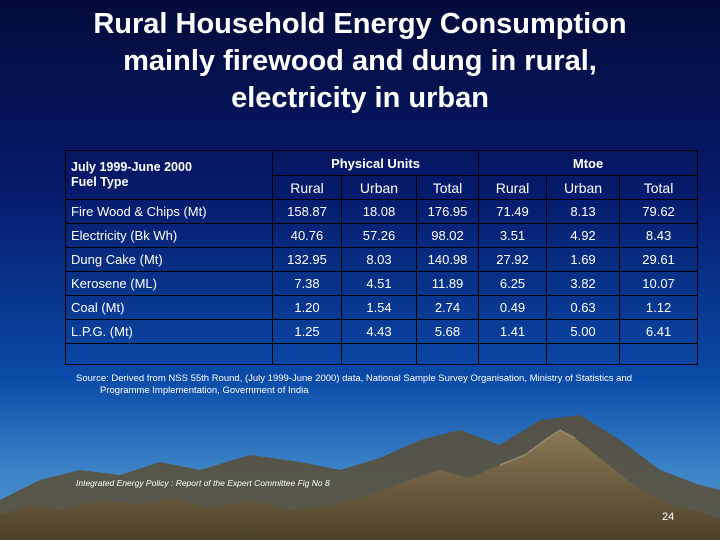 The width and height of the screenshot is (720, 540). I want to click on value-cell: 57.26, so click(379, 235).